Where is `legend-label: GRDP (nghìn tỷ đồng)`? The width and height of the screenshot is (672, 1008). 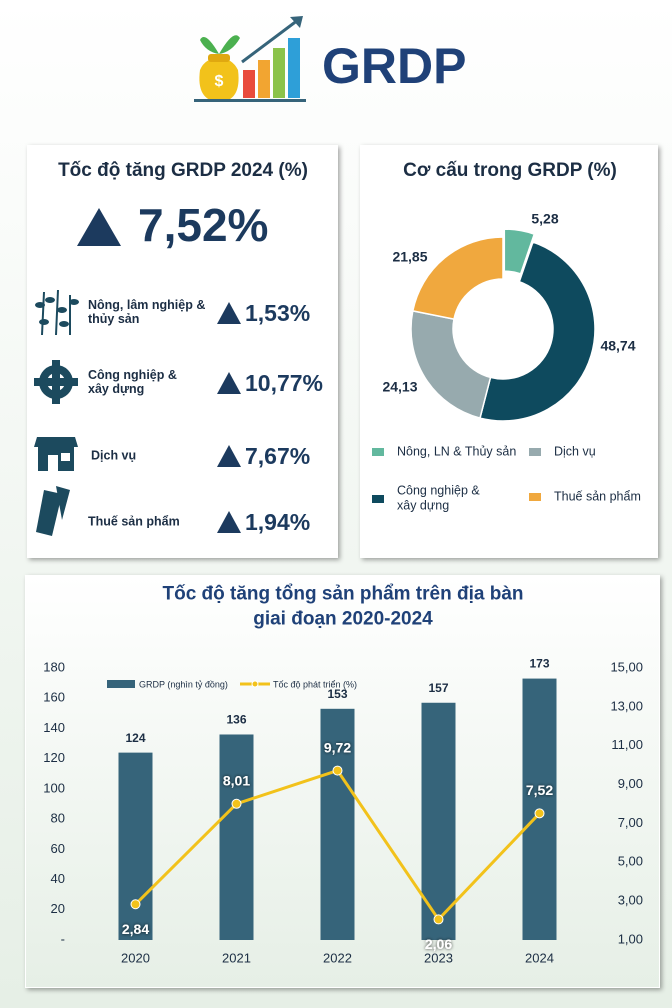
legend-label: GRDP (nghìn tỷ đồng) is located at coordinates (183, 684).